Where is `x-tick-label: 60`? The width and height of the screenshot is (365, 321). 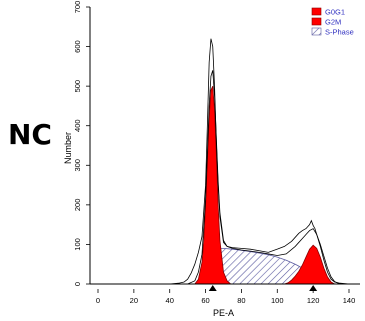
x-tick-label: 60 is located at coordinates (205, 300).